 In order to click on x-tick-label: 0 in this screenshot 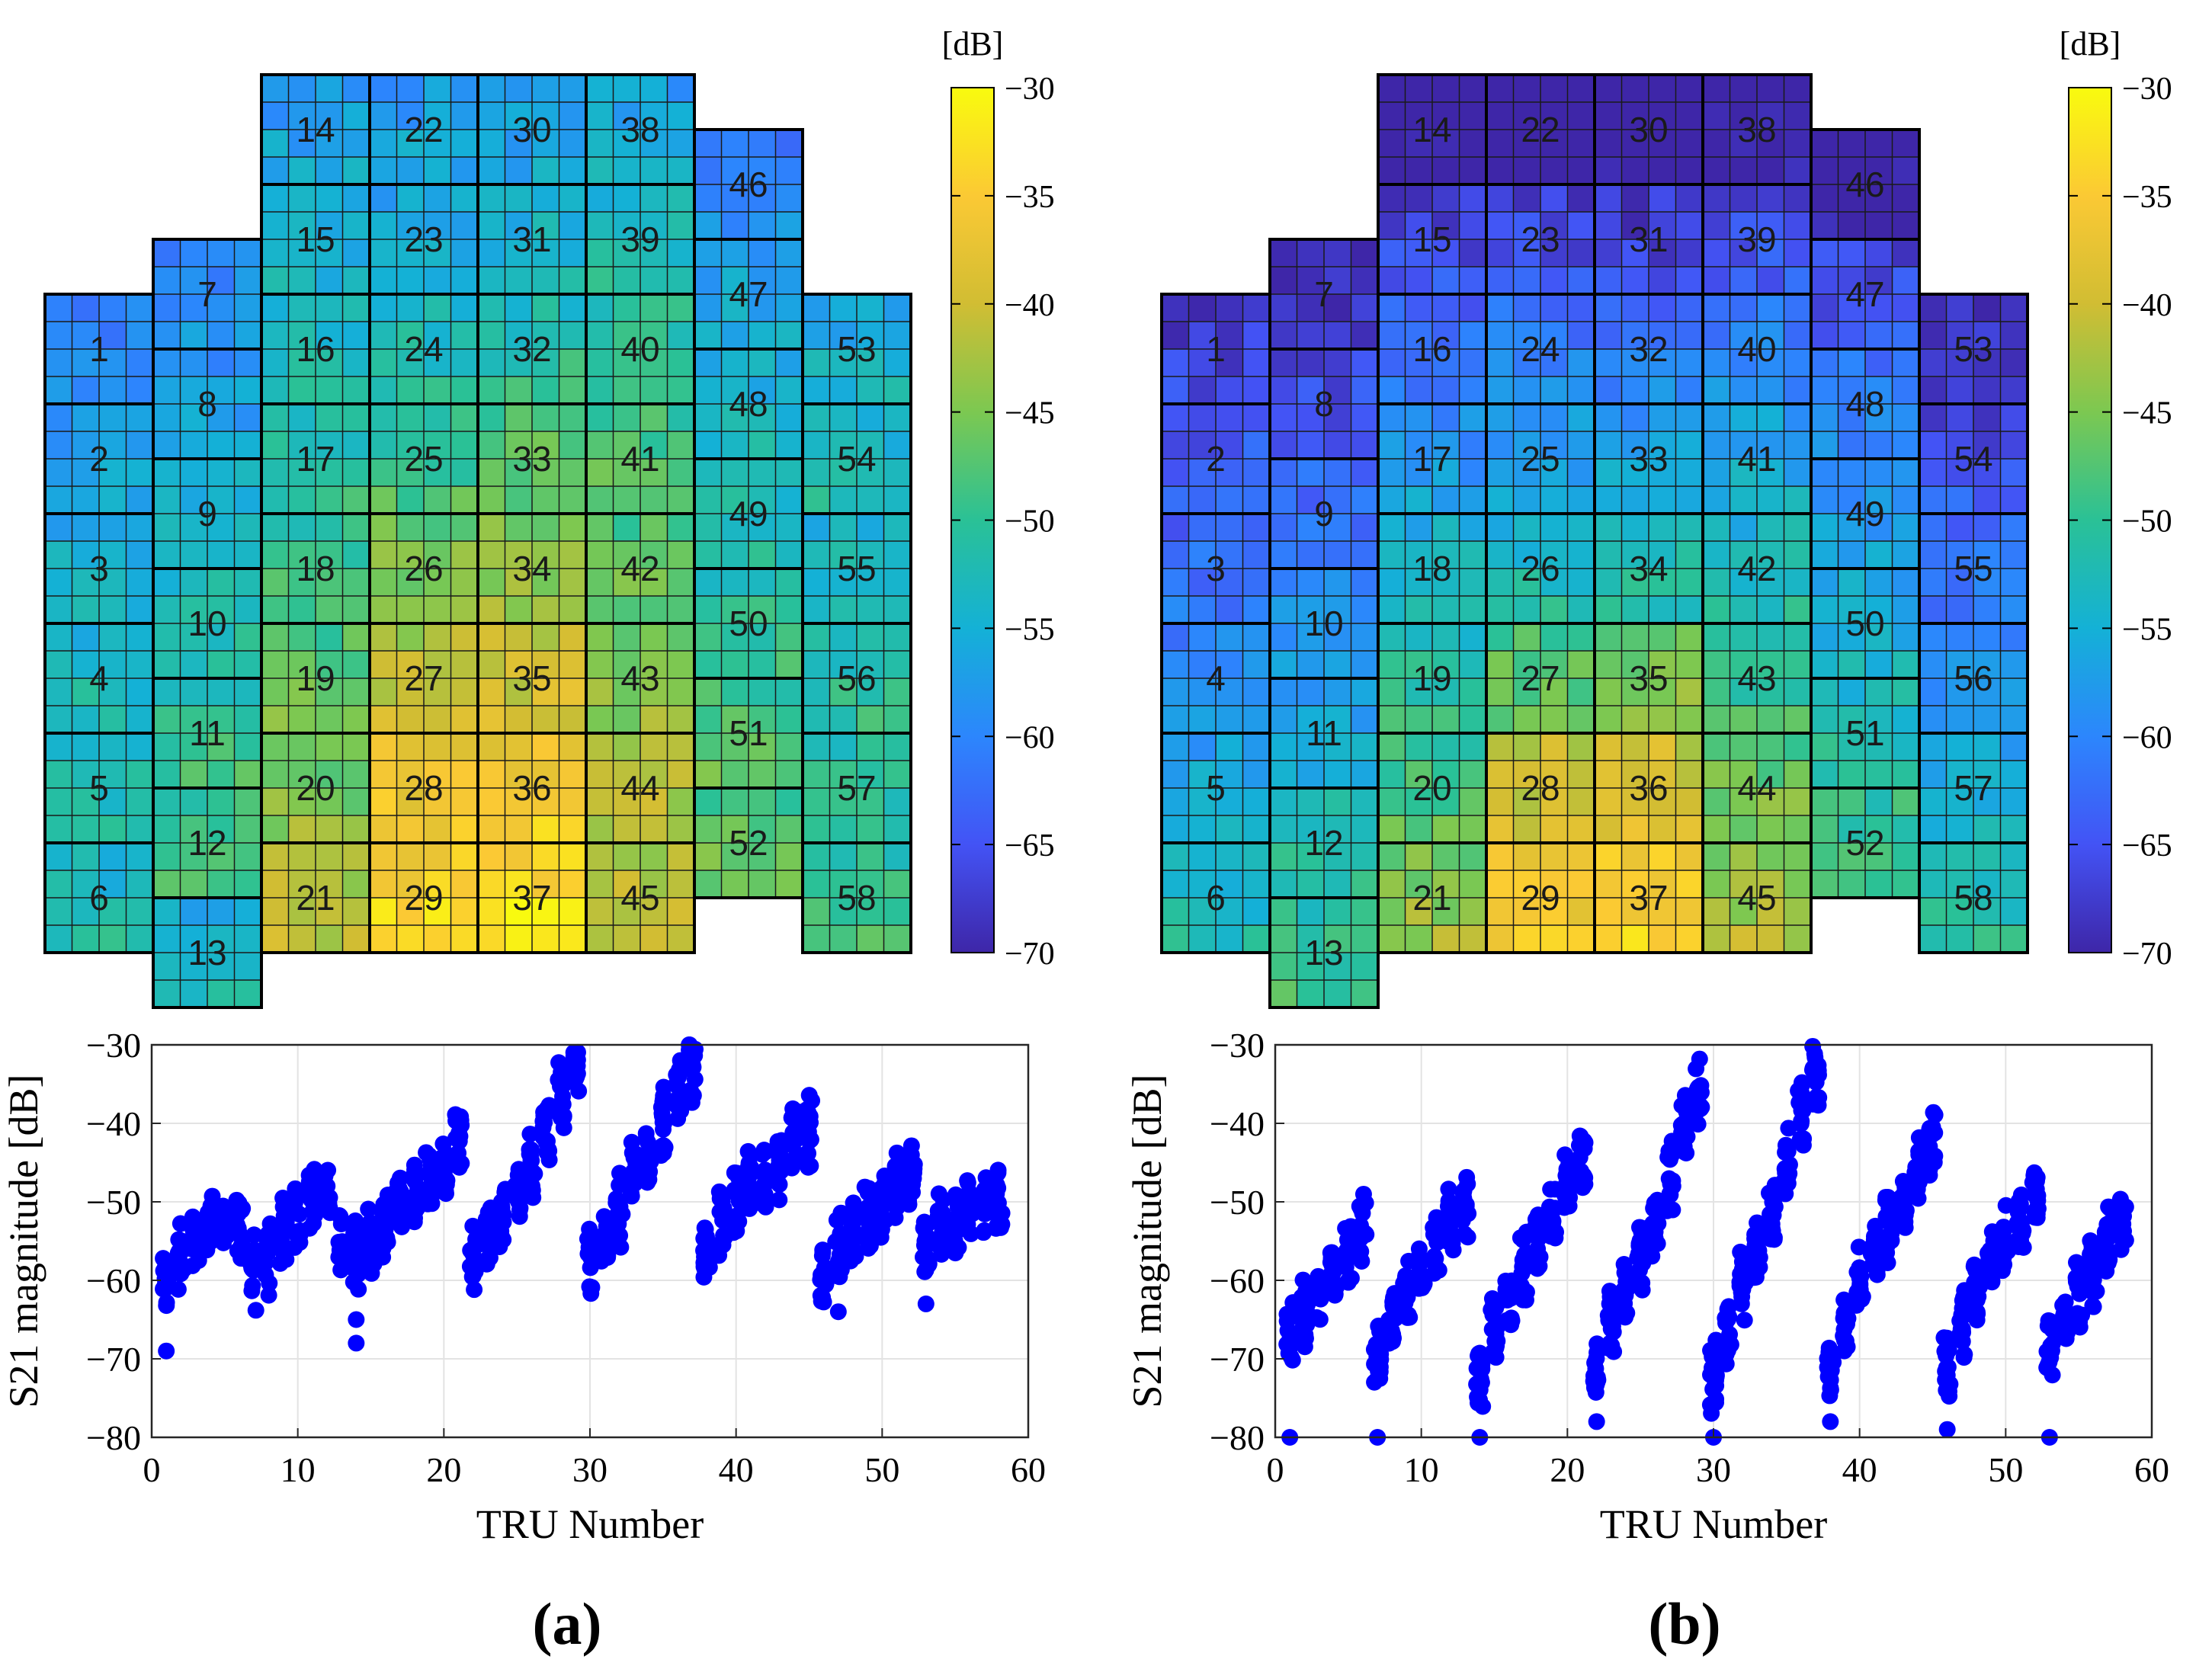, I will do `click(1275, 1469)`.